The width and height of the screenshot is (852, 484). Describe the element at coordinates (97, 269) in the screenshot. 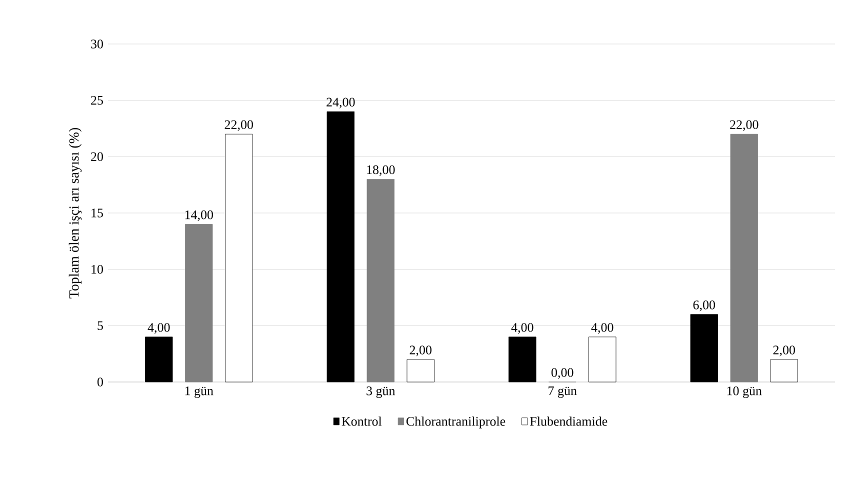

I see `y-tick-label: 10` at that location.